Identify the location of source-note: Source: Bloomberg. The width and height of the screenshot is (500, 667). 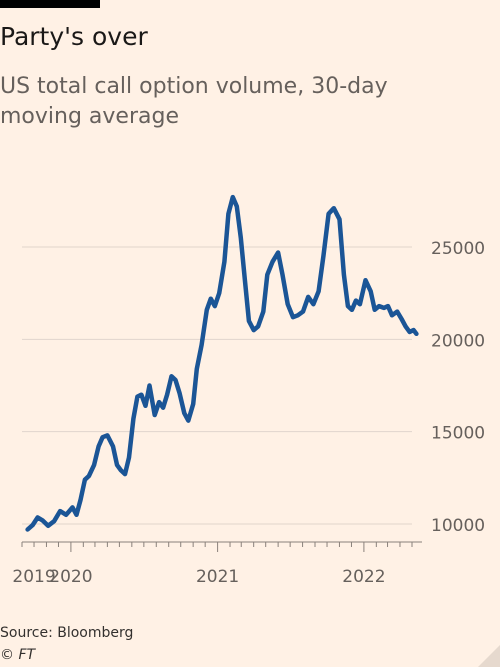
(67, 633).